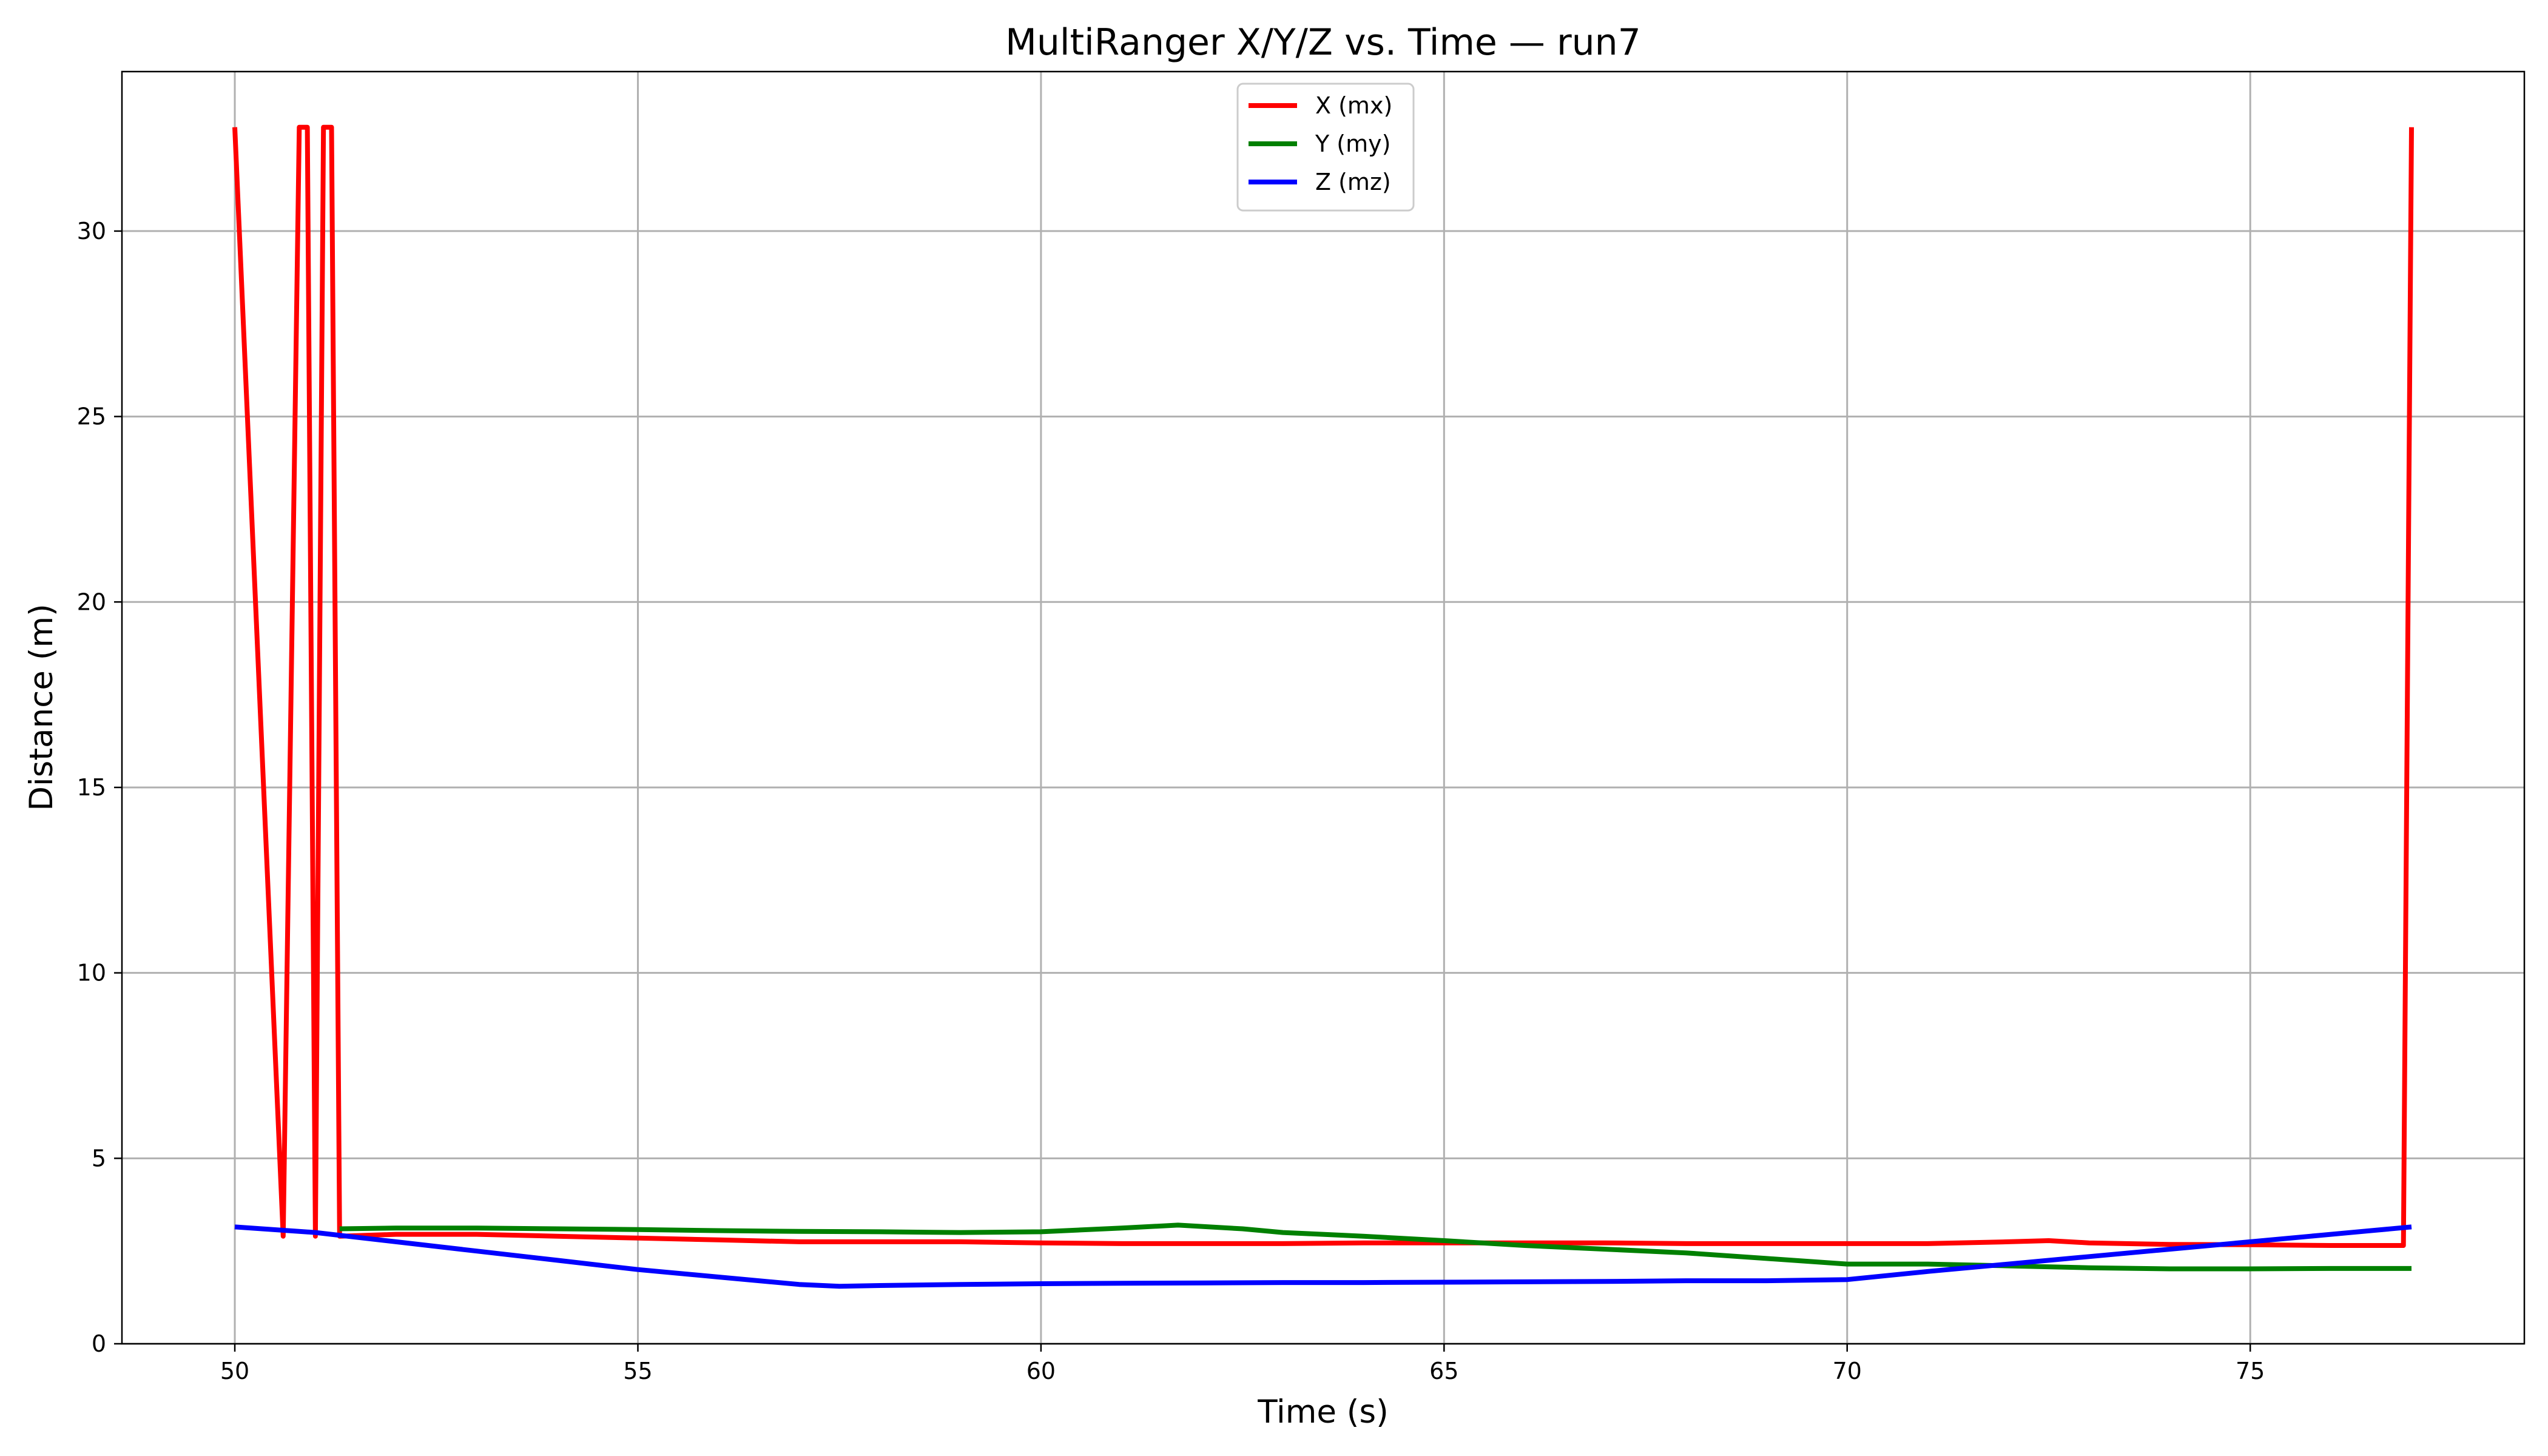 The height and width of the screenshot is (1456, 2548). Describe the element at coordinates (1847, 1371) in the screenshot. I see `x-tick-label: 70` at that location.